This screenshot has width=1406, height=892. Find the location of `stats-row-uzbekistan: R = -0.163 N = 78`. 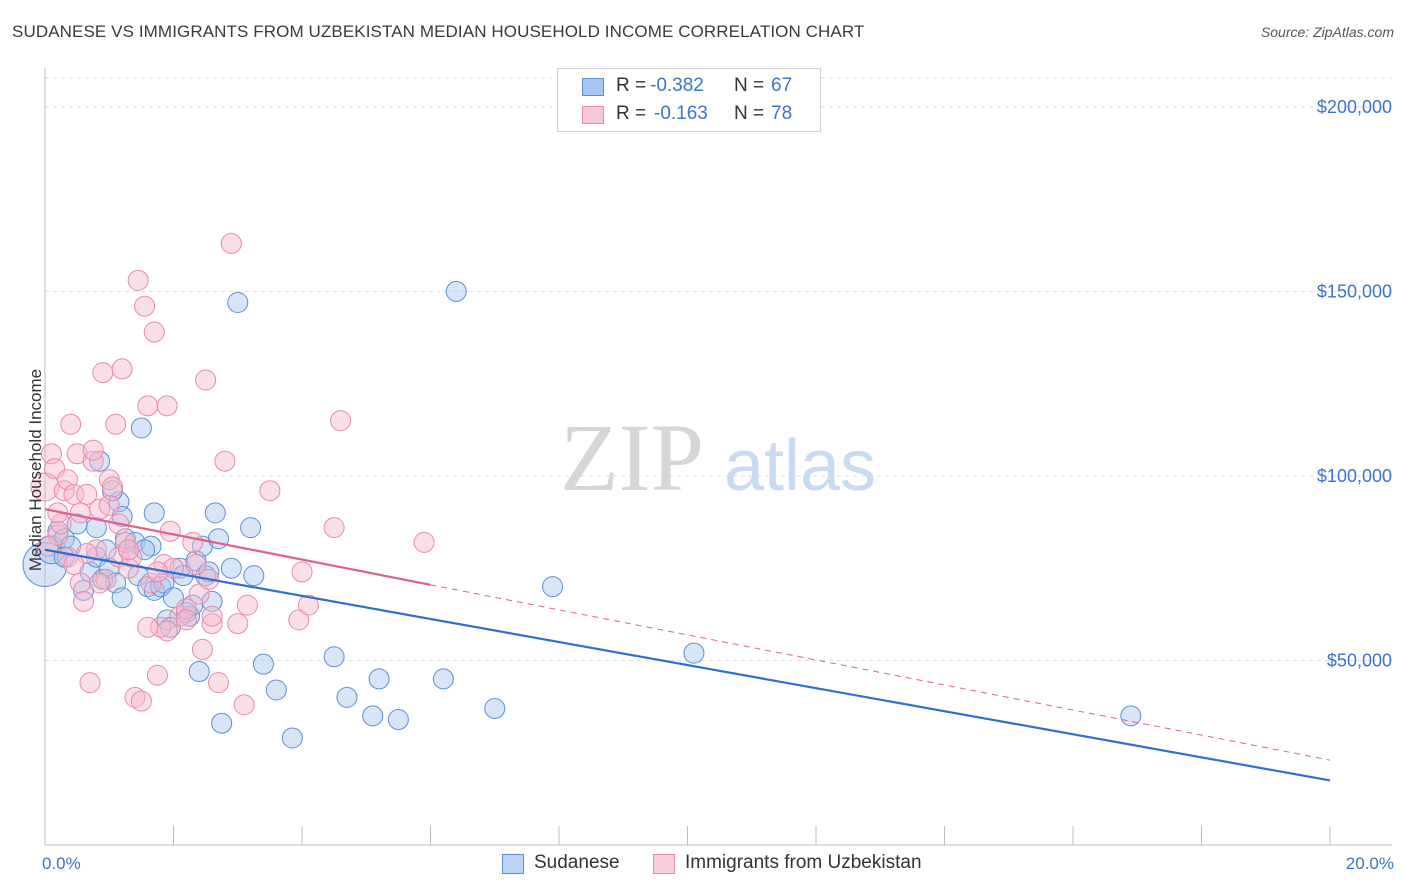

stats-row-uzbekistan: R = -0.163 N = 78 is located at coordinates (689, 114).